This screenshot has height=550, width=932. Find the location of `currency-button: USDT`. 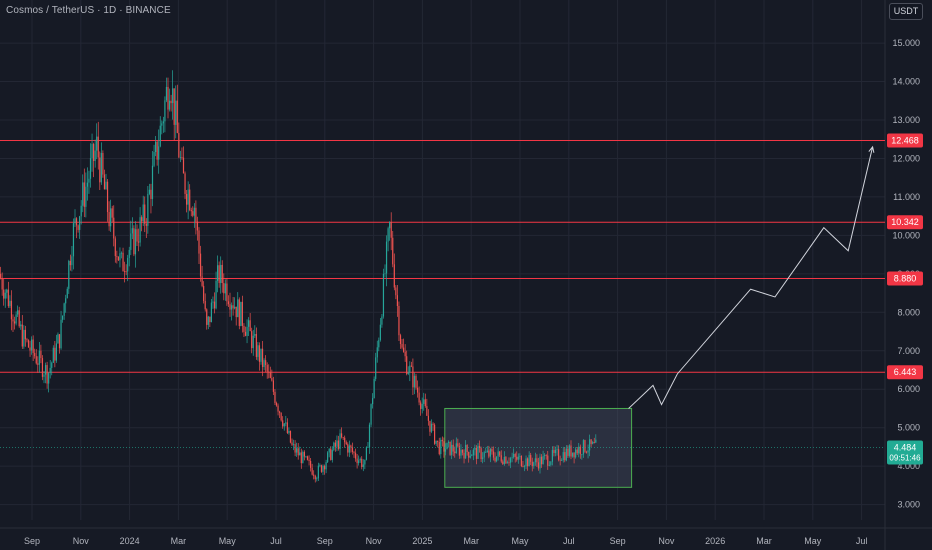

currency-button: USDT is located at coordinates (906, 11).